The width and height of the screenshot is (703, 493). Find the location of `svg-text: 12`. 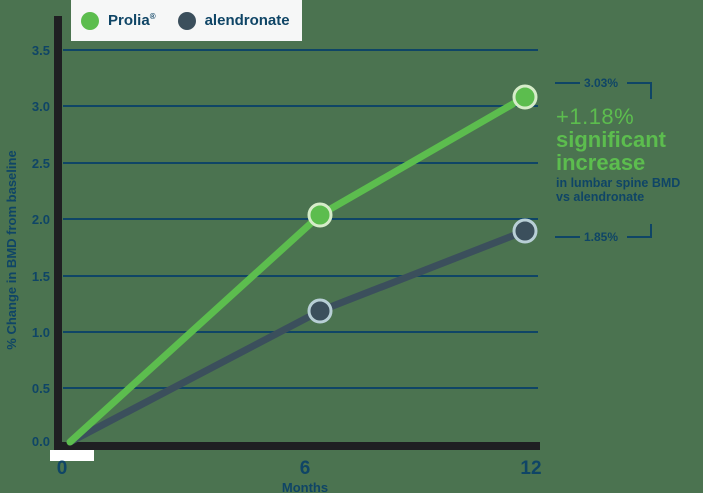

svg-text: 12 is located at coordinates (530, 468).